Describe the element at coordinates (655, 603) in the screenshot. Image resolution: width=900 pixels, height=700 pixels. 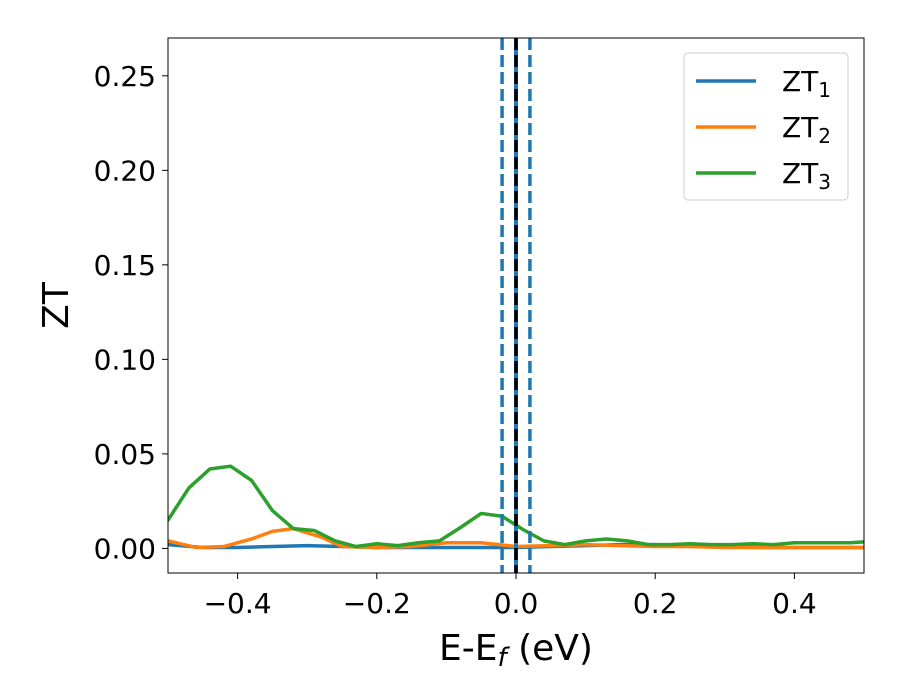
I see `x-tick-label: 0.2` at that location.